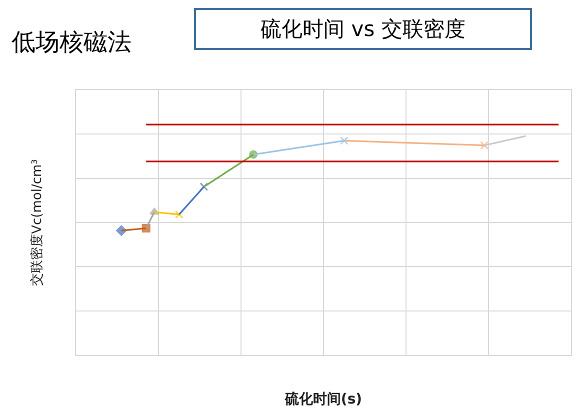  Describe the element at coordinates (36, 222) in the screenshot. I see `y-axis-title: 交联密度Vc(mol/cm³` at that location.